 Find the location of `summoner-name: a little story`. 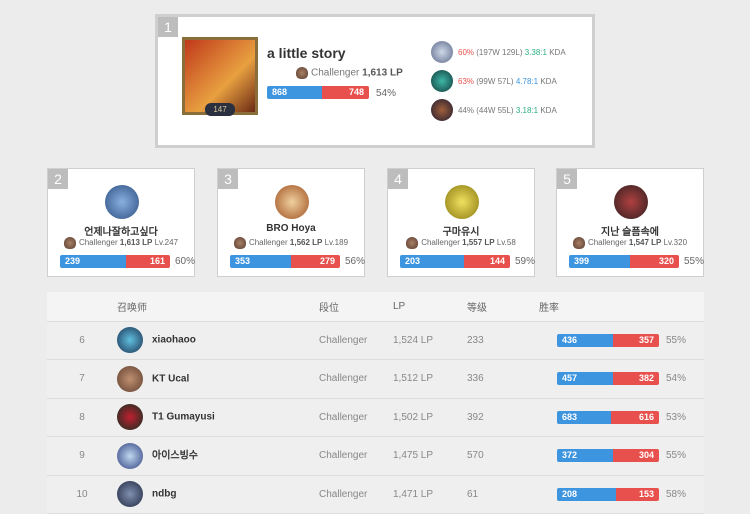

summoner-name: a little story is located at coordinates (306, 53).